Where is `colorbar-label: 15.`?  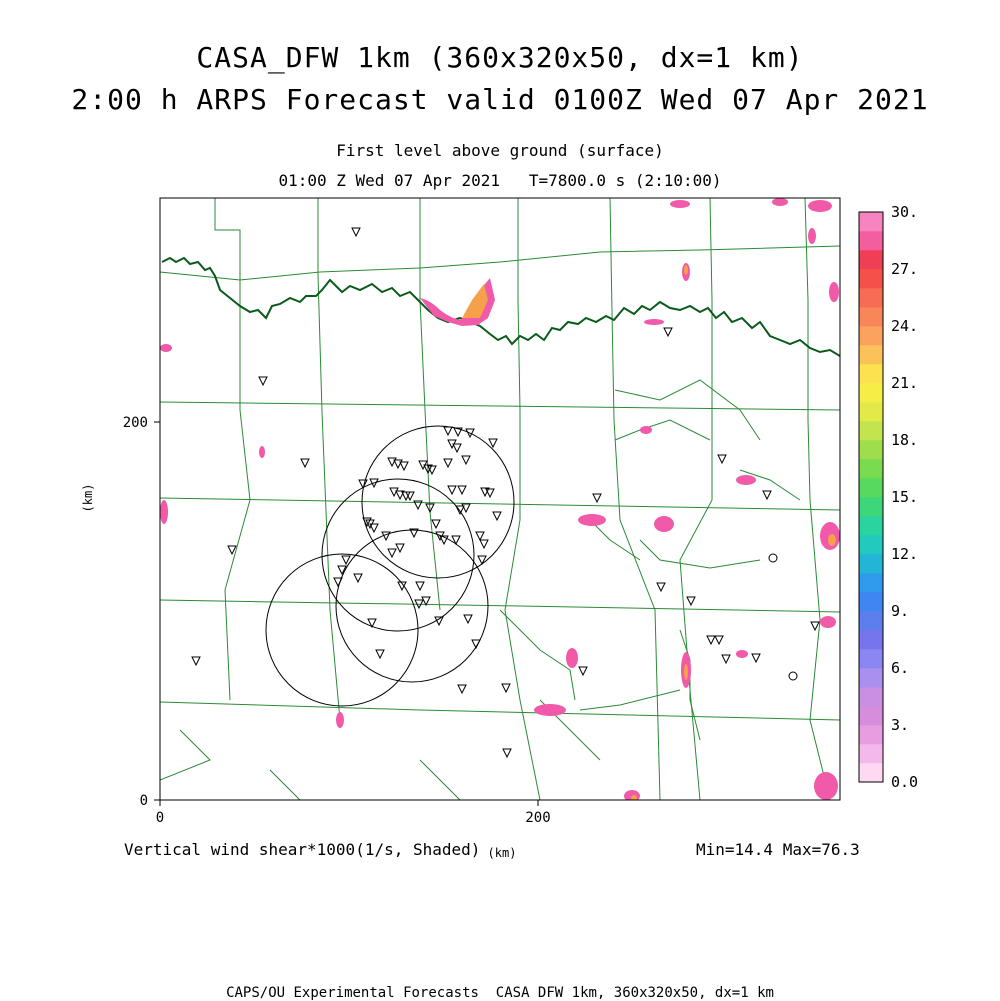
colorbar-label: 15. is located at coordinates (904, 497).